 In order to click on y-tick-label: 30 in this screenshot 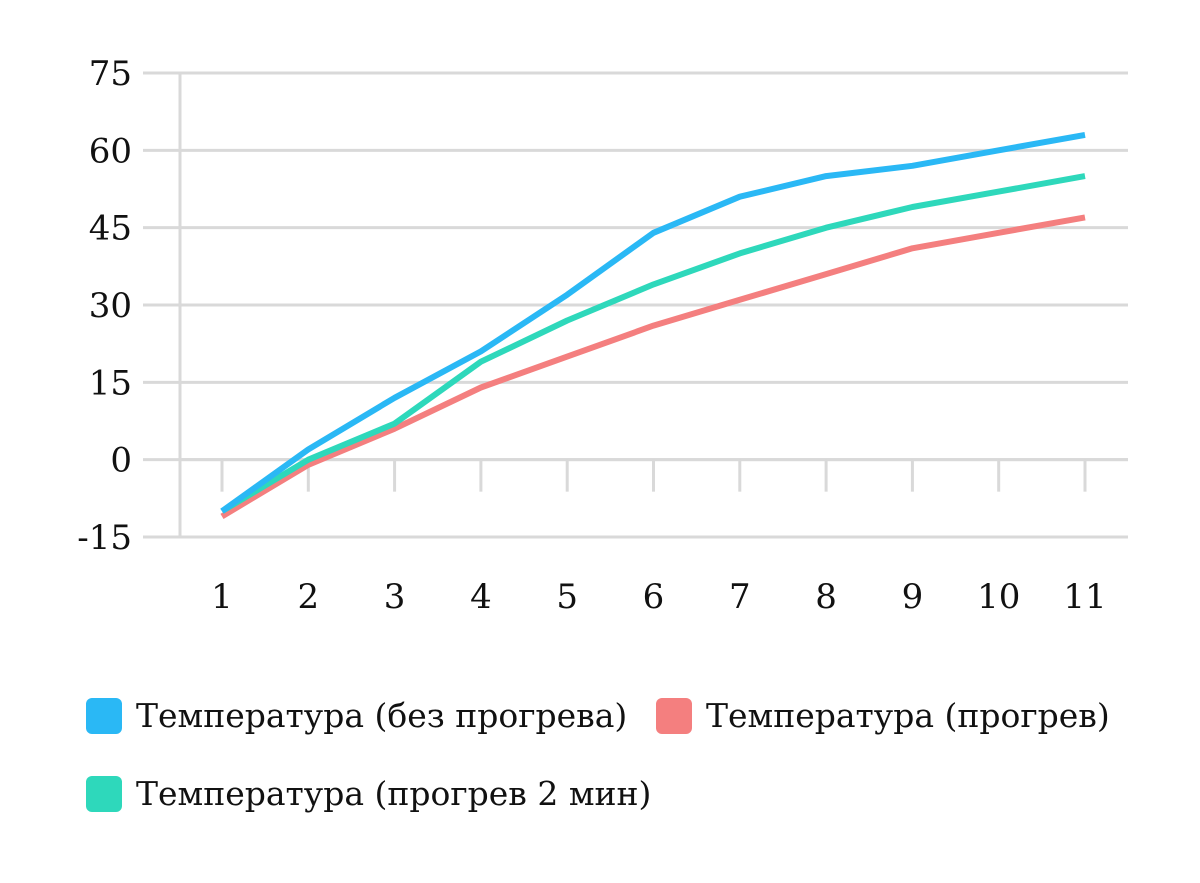, I will do `click(110, 306)`.